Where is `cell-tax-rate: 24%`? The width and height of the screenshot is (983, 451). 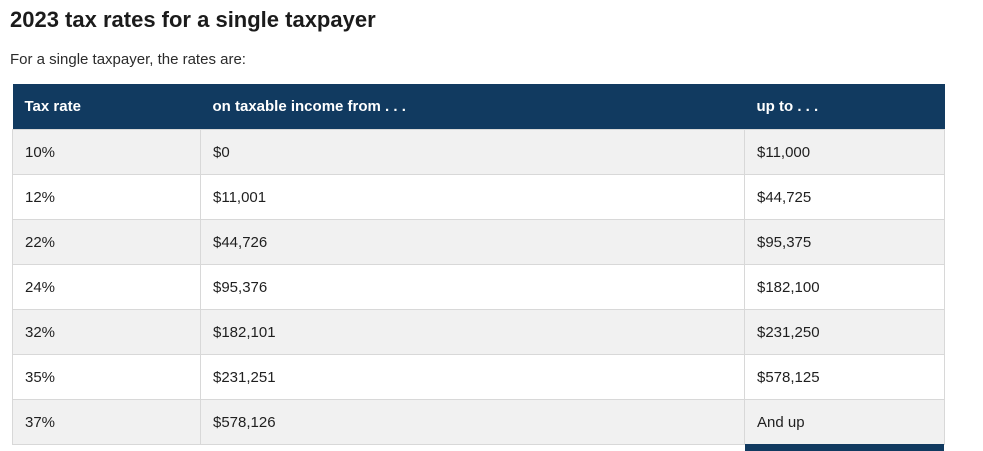 cell-tax-rate: 24% is located at coordinates (106, 287).